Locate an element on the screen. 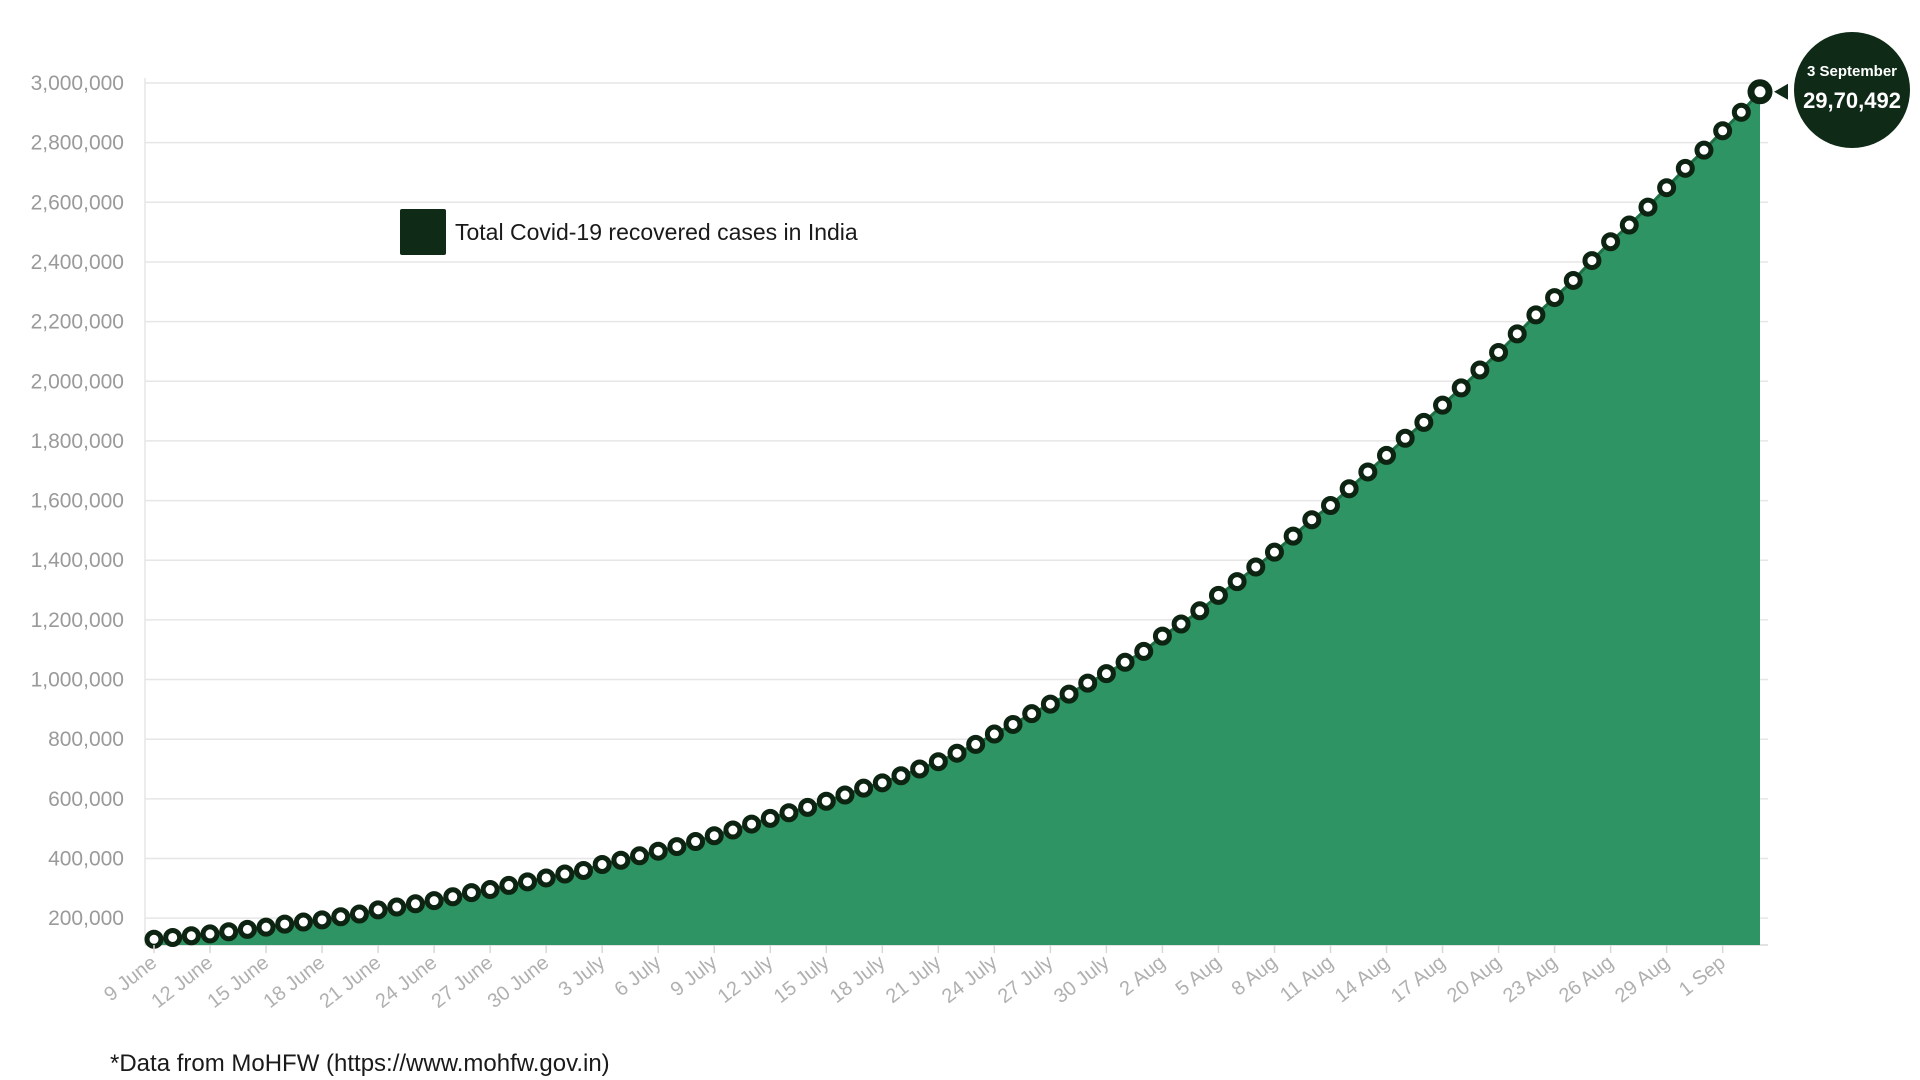 Image resolution: width=1920 pixels, height=1080 pixels. x-tick-label: 20 Aug is located at coordinates (1474, 980).